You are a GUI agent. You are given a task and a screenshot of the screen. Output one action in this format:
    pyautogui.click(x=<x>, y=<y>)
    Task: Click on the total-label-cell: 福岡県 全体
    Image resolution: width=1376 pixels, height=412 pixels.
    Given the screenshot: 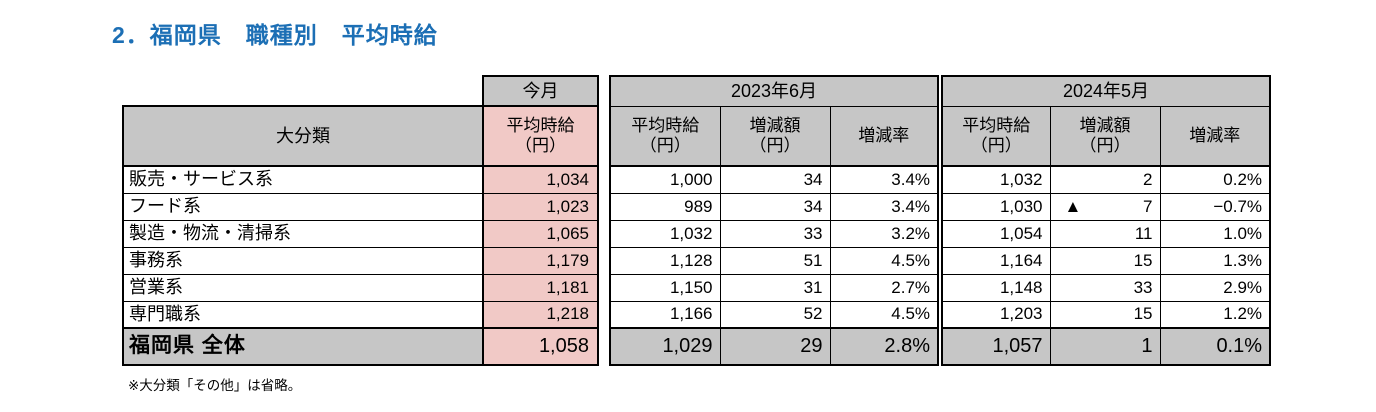 What is the action you would take?
    pyautogui.click(x=303, y=346)
    